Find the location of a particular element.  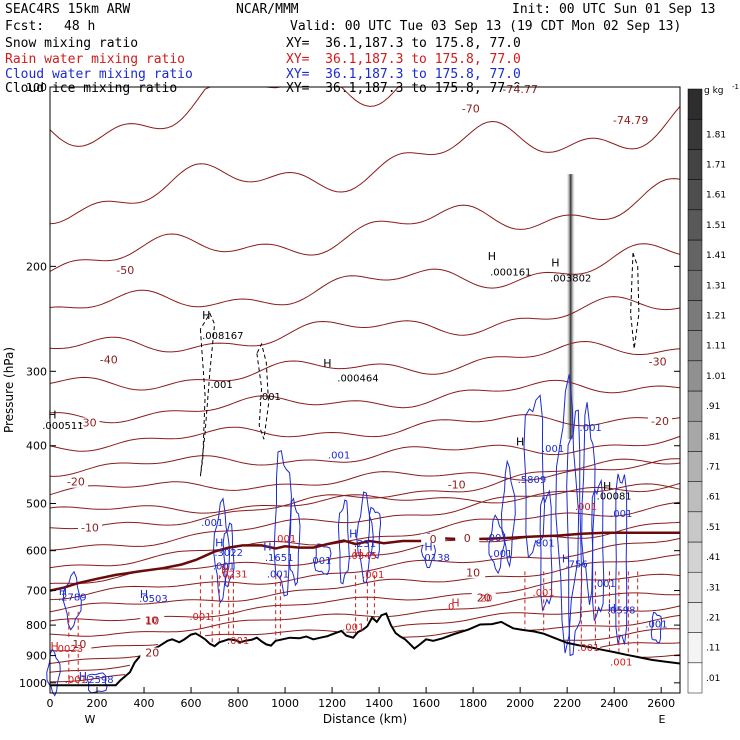

field-cloud-name: Cloud water mixing ratio is located at coordinates (99, 74).